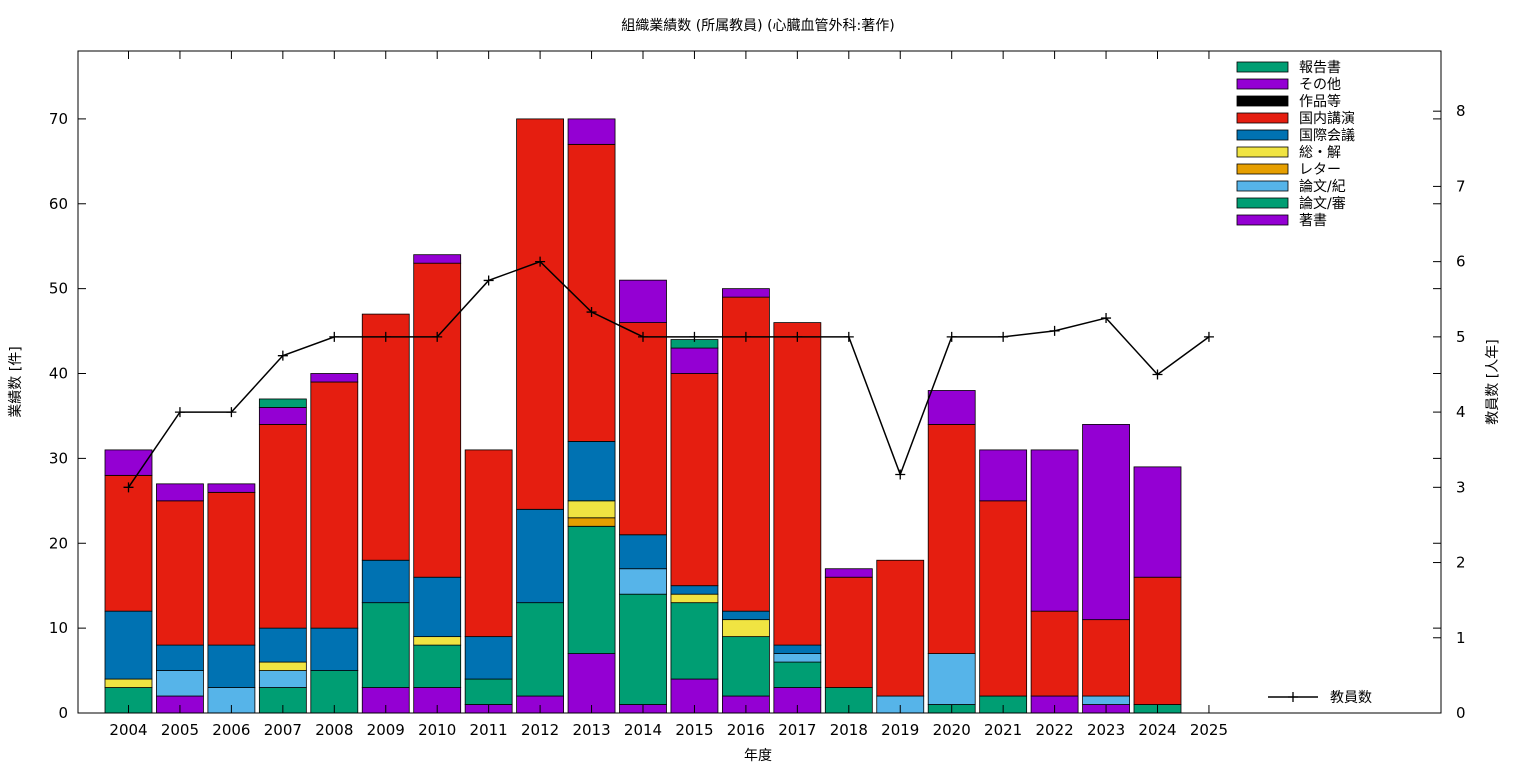  What do you see at coordinates (591, 522) in the screenshot?
I see `bar-segment-2013-s3` at bounding box center [591, 522].